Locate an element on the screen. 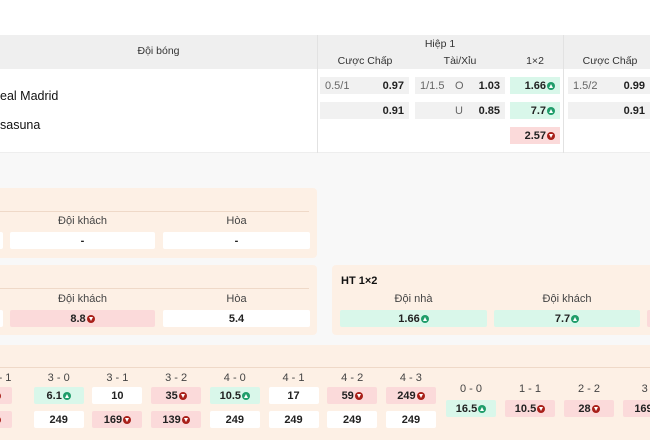  score-odds-cell: 2 is located at coordinates (6, 395).